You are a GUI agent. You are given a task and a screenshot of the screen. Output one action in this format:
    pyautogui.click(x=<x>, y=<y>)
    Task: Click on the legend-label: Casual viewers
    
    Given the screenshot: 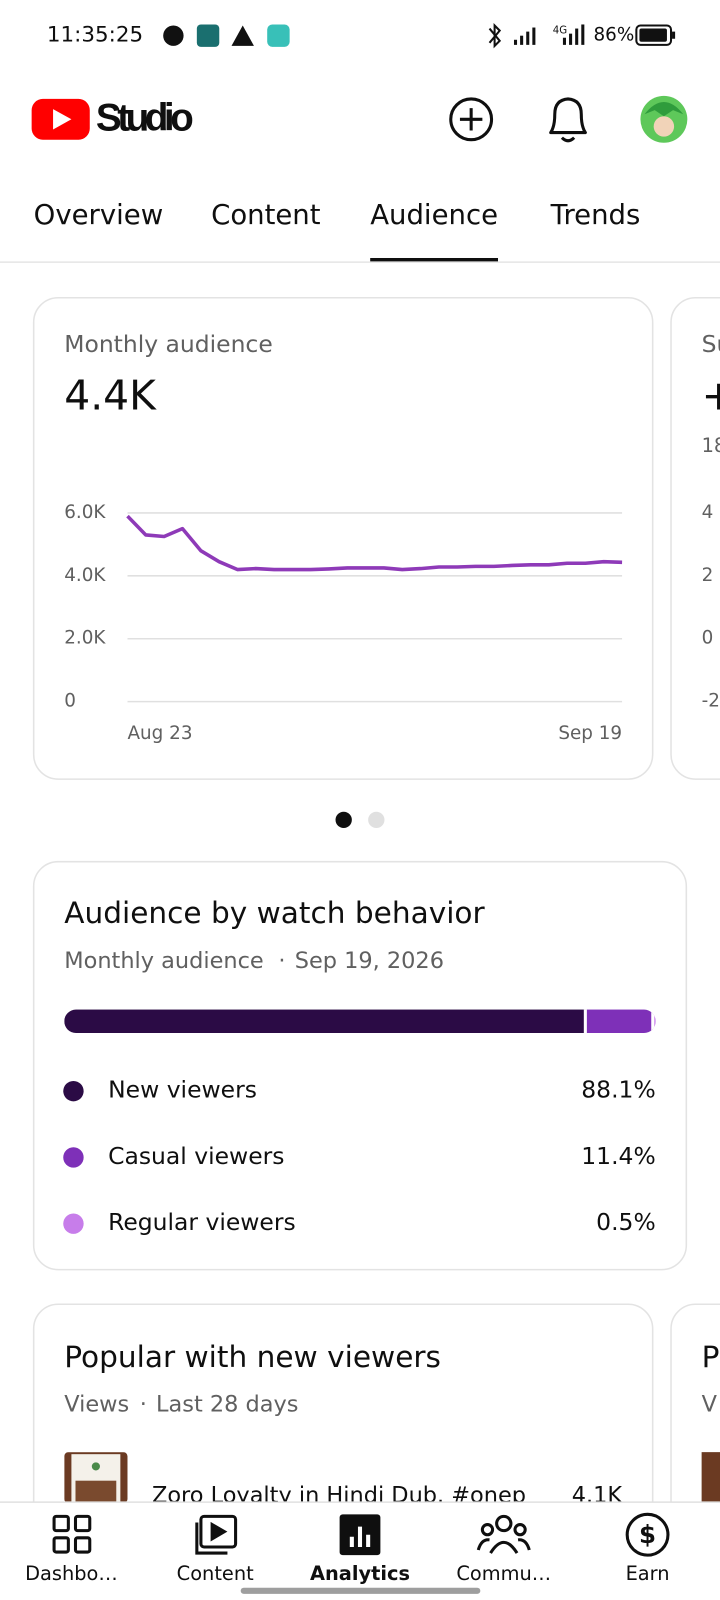 What is the action you would take?
    pyautogui.click(x=196, y=1156)
    